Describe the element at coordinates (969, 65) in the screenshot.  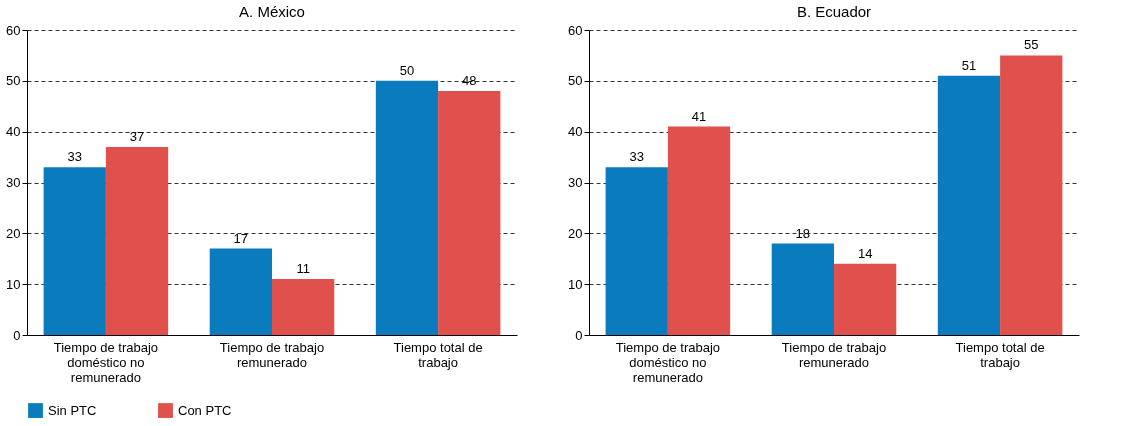
I see `data-label: 51` at that location.